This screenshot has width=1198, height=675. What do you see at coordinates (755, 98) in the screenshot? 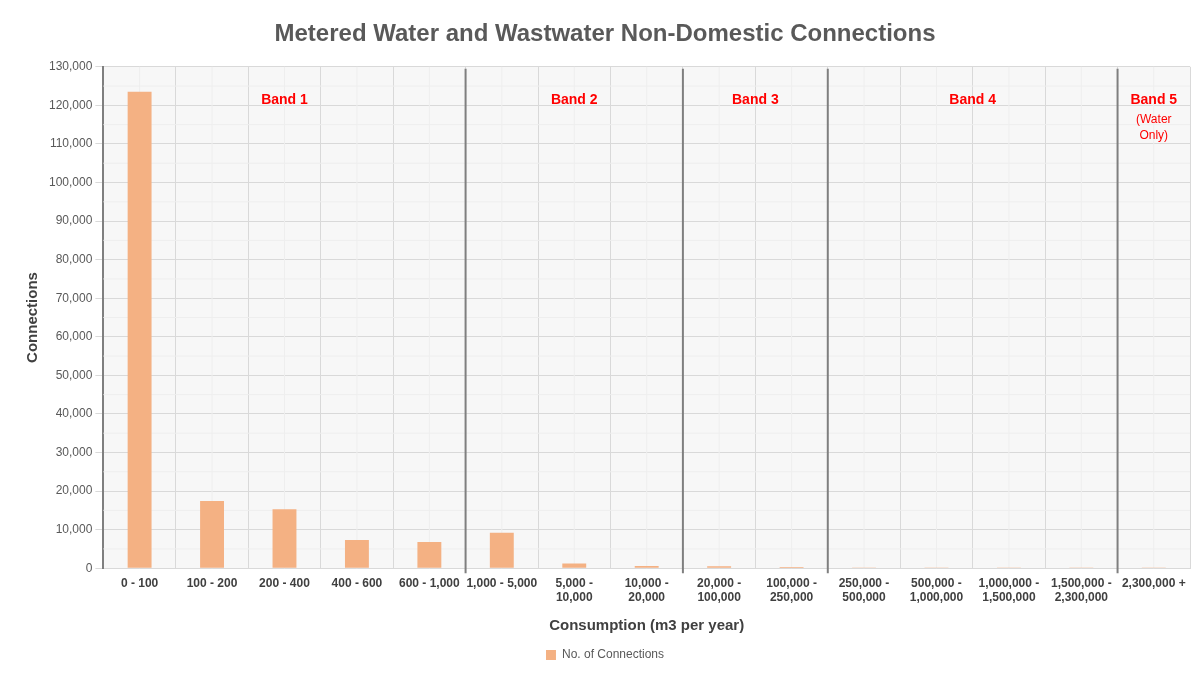
I see `band-label: Band 3` at bounding box center [755, 98].